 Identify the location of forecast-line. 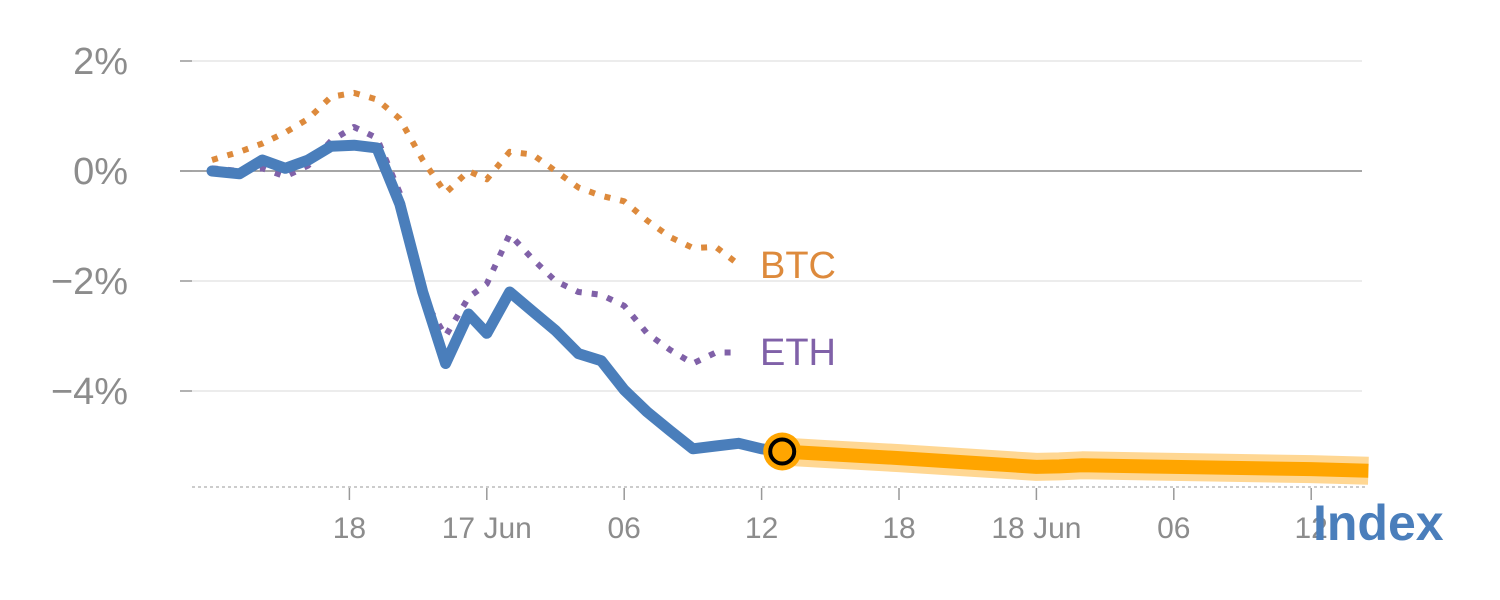
(1075, 461).